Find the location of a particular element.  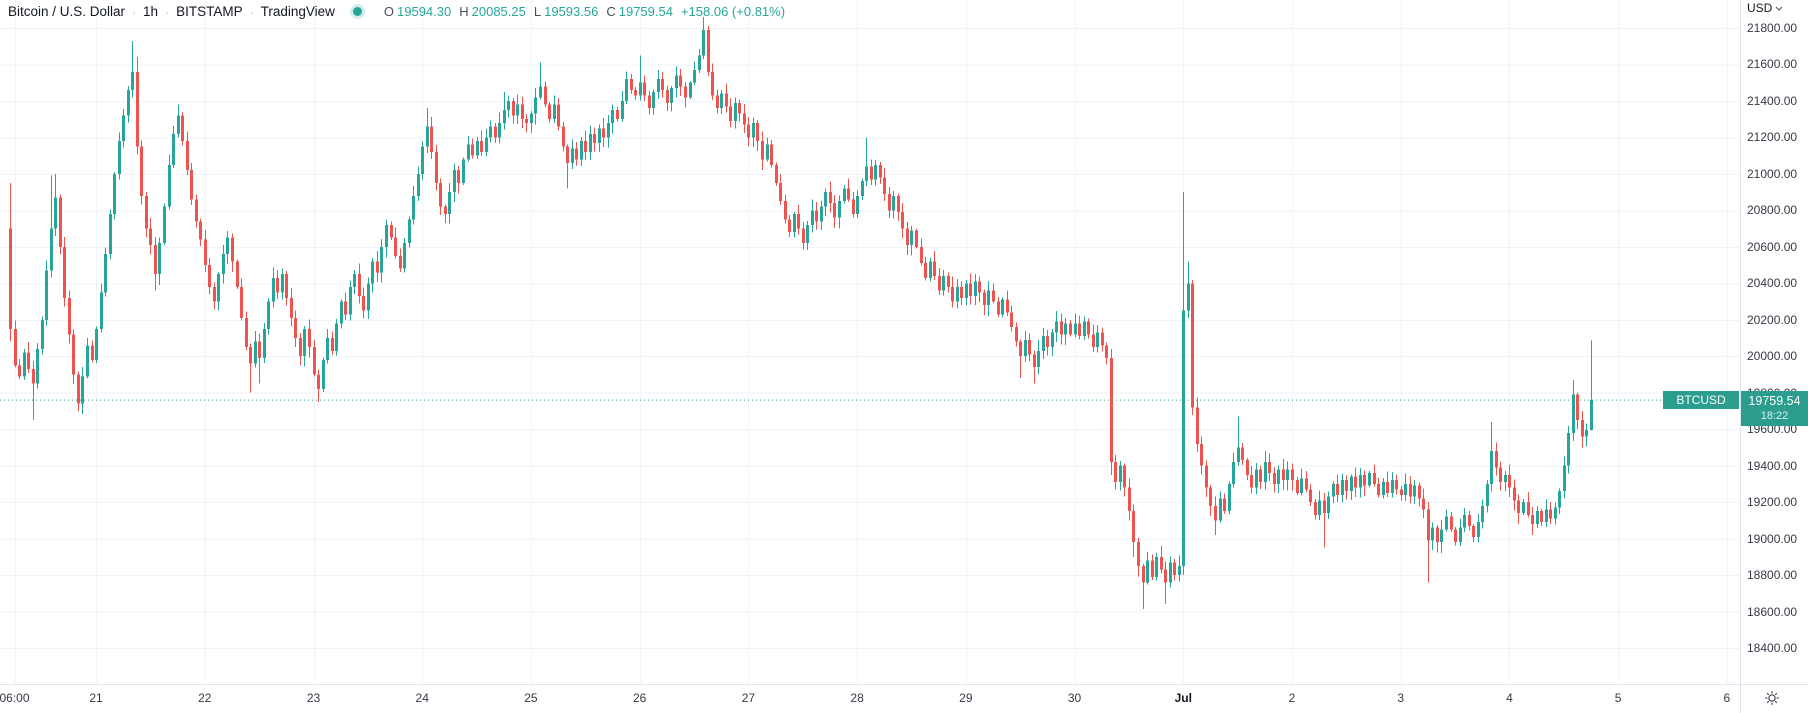

time-tick-label: 29 is located at coordinates (966, 698).